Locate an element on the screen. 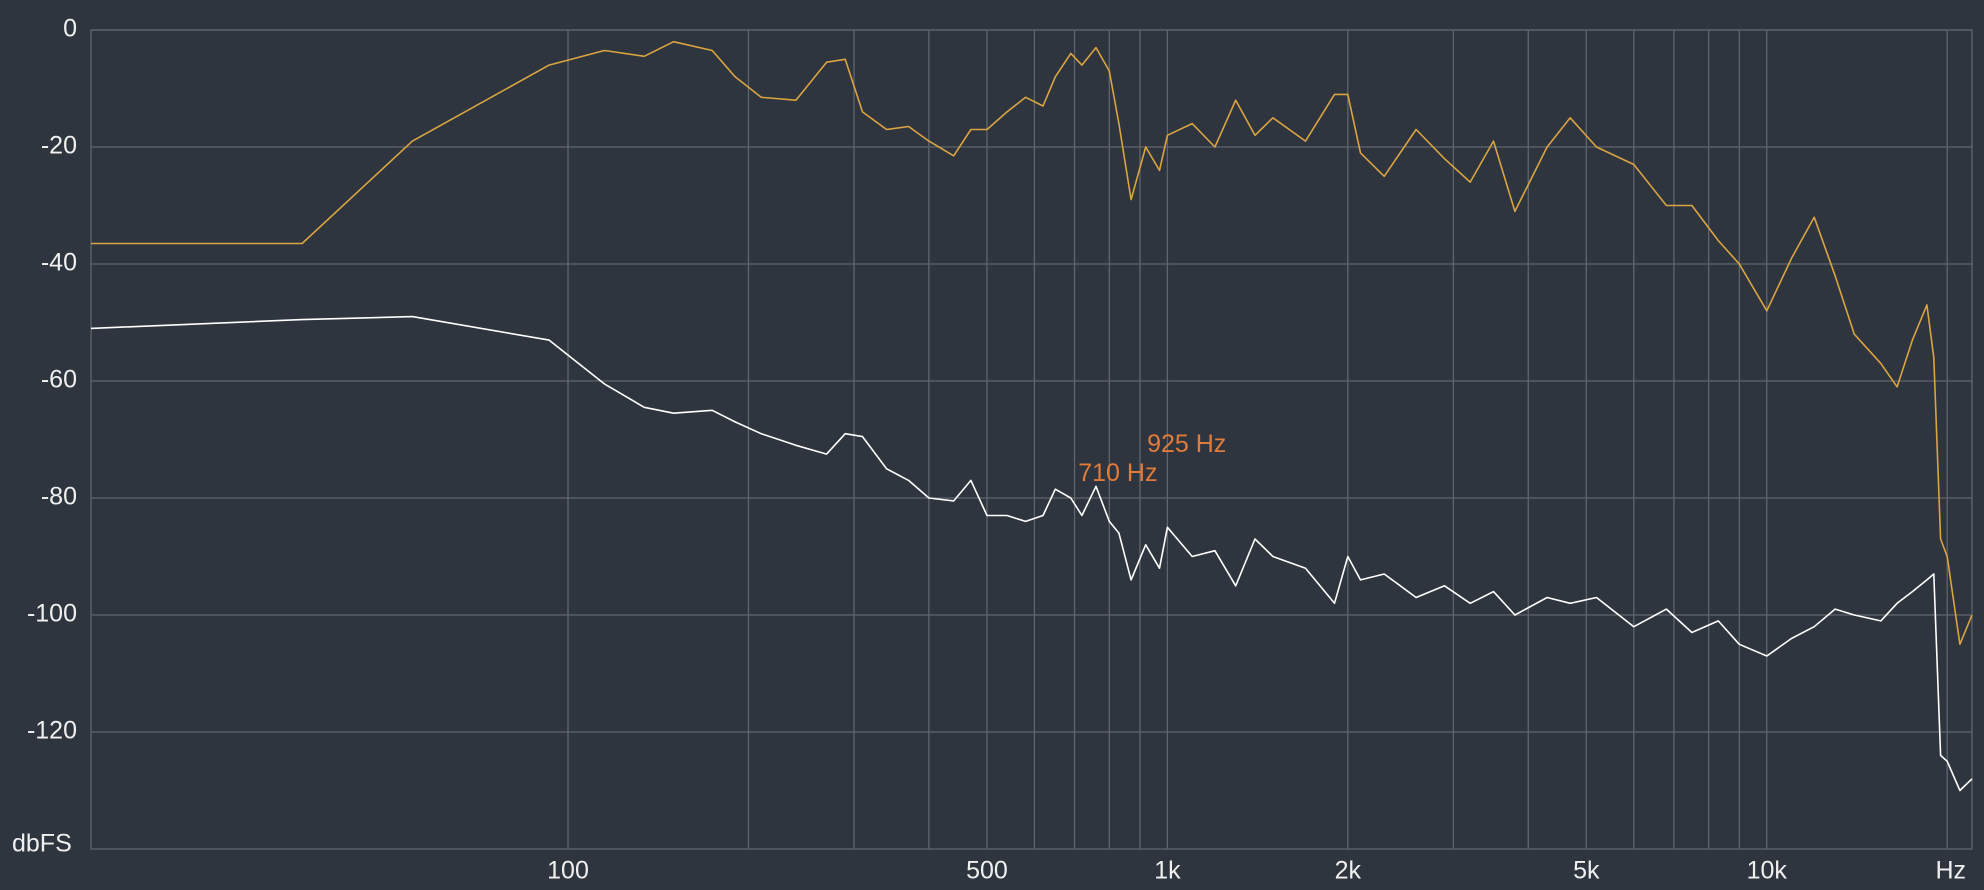  x-axis-label: Hz is located at coordinates (1950, 871).